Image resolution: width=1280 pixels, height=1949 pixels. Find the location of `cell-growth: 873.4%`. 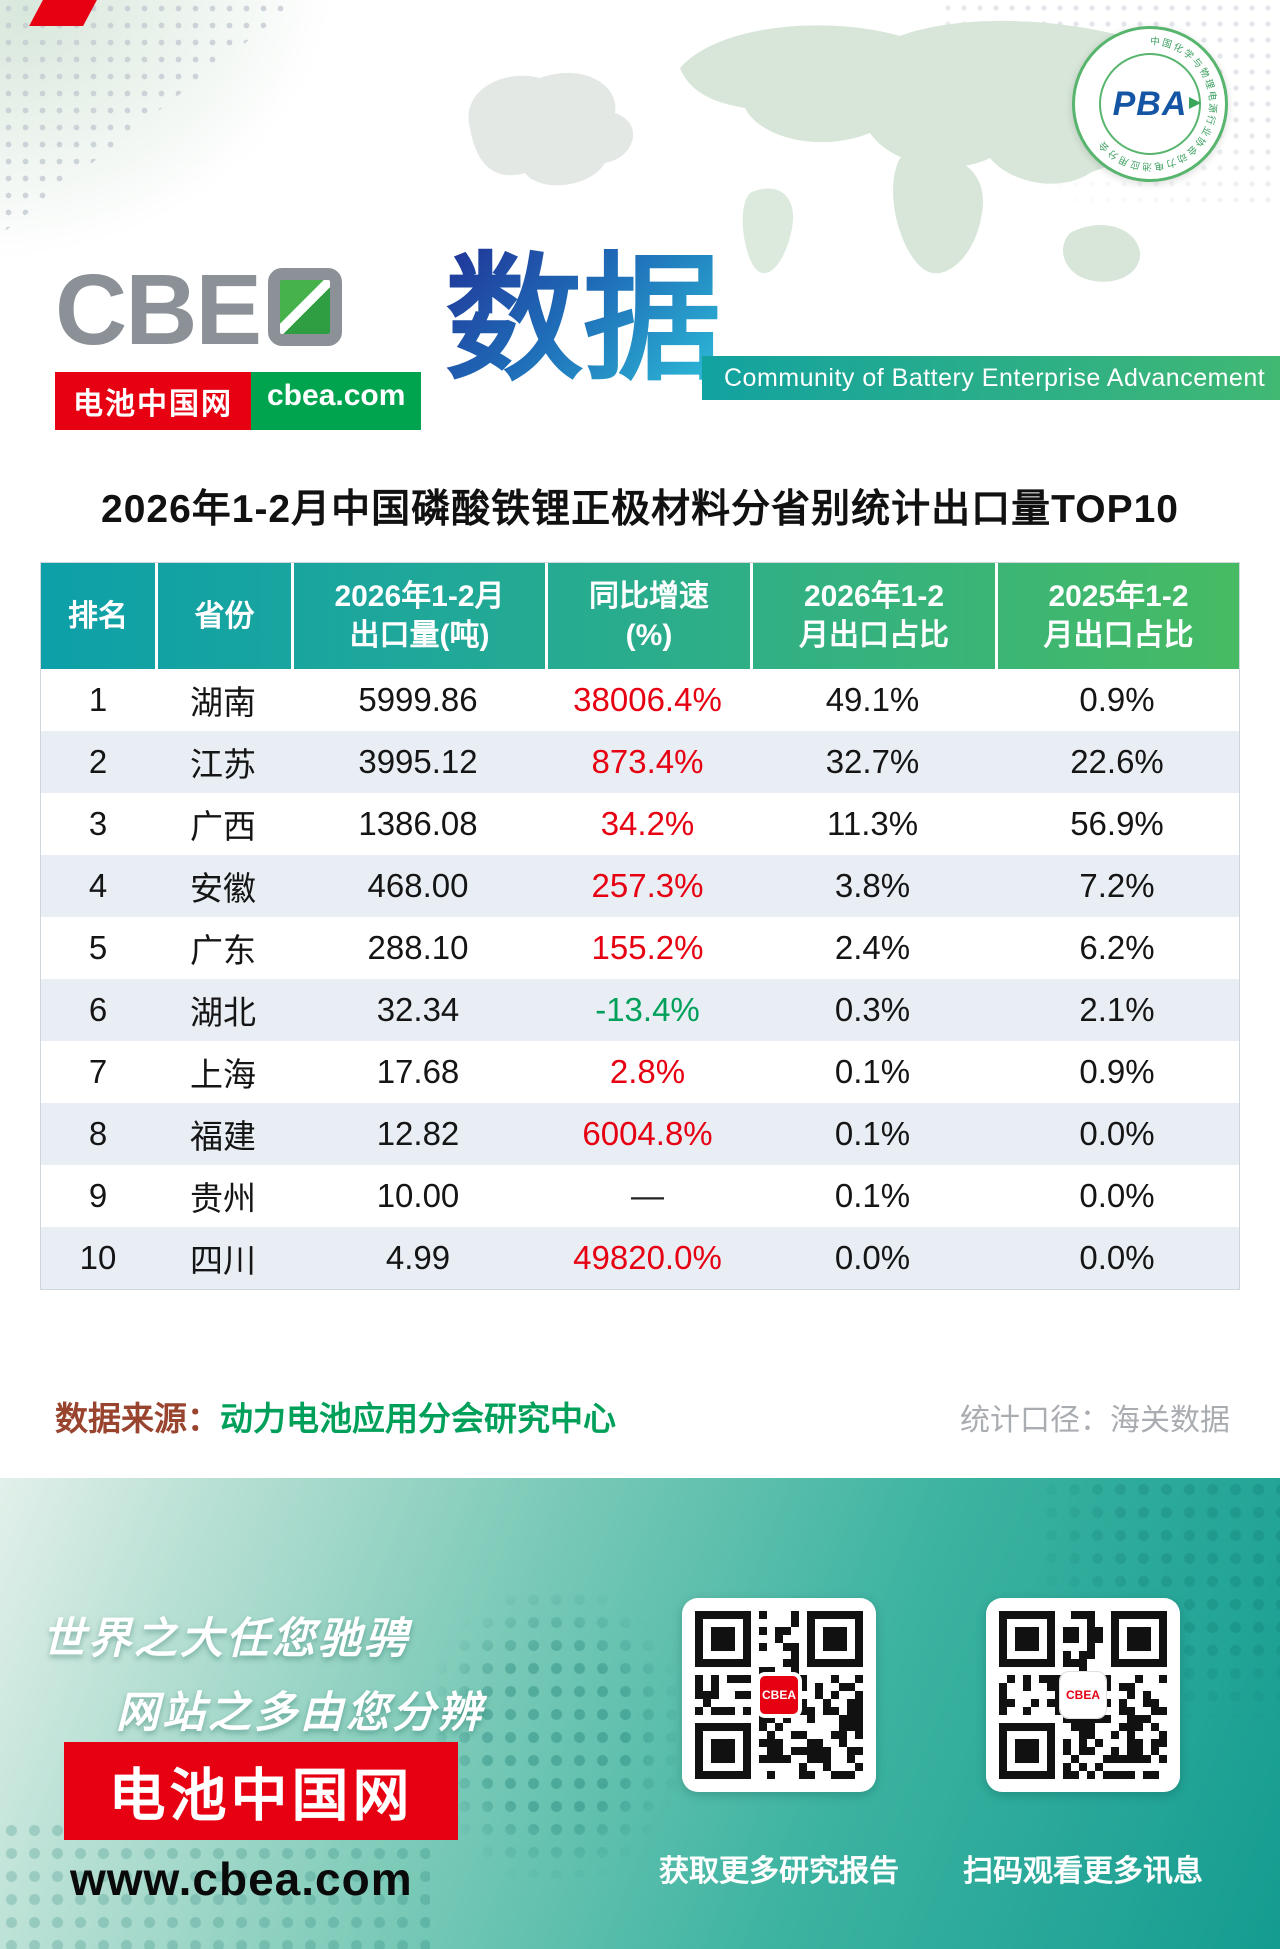

cell-growth: 873.4% is located at coordinates (647, 761).